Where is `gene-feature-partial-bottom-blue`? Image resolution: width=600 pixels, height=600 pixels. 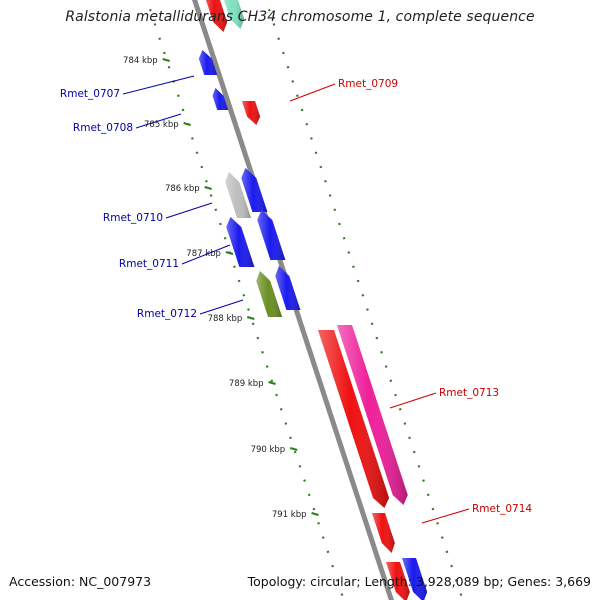
gene-feature-partial-bottom-blue is located at coordinates (415, 579).